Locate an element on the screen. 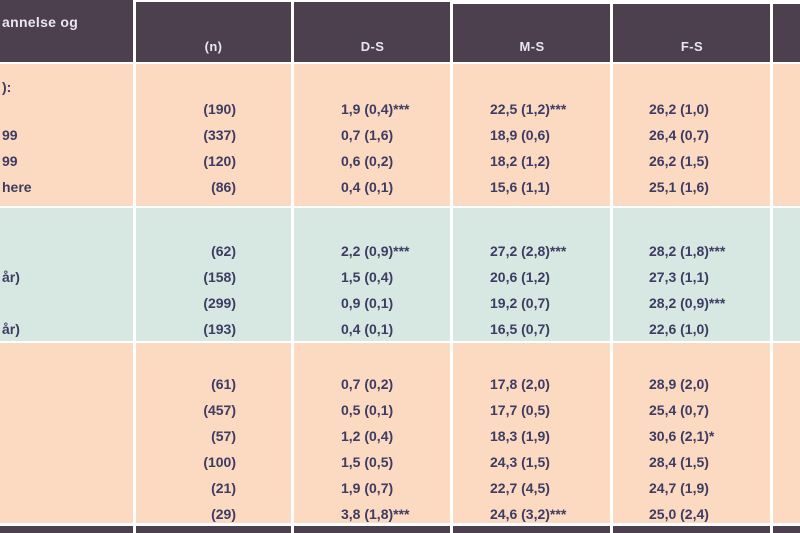 The height and width of the screenshot is (533, 800). row-label-fragment: here is located at coordinates (17, 187).